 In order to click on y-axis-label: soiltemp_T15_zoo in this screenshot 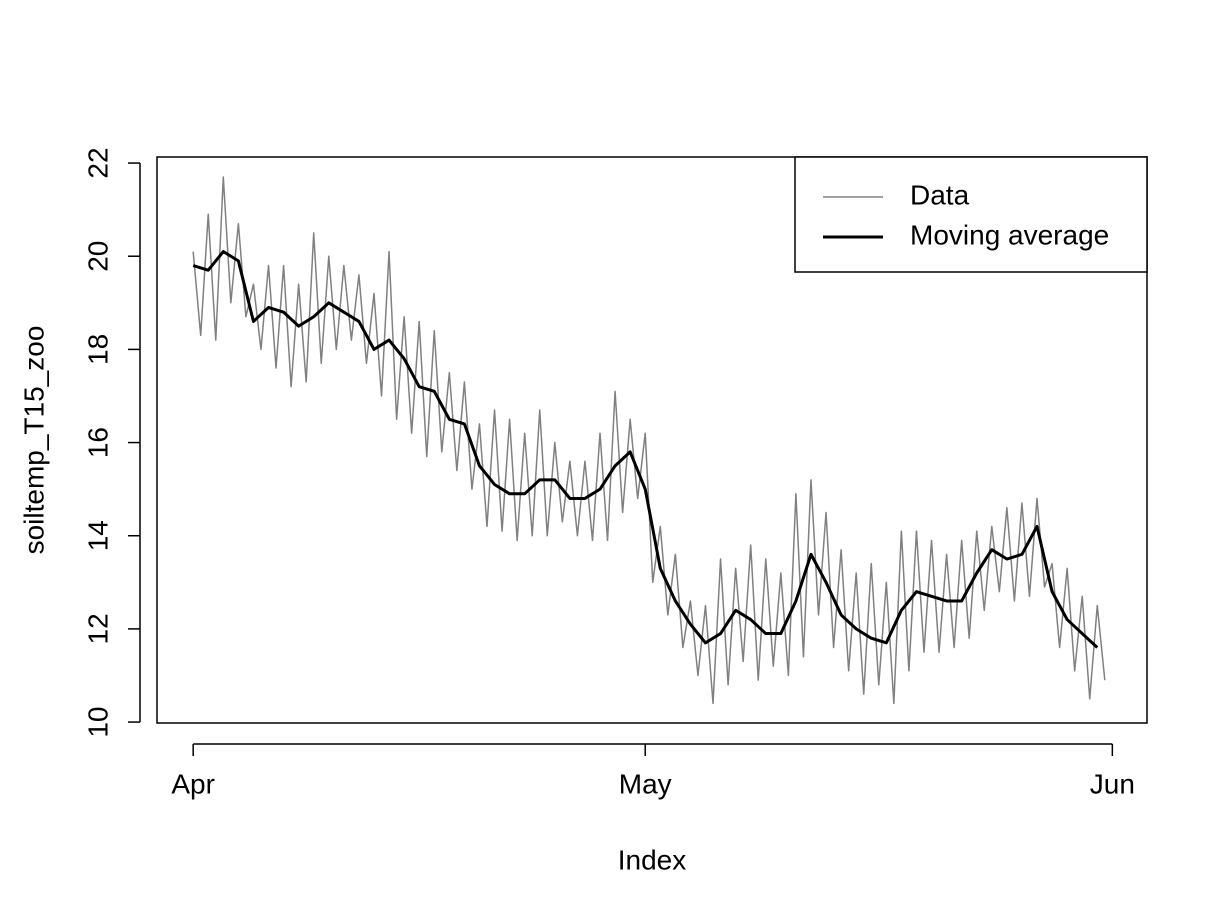, I will do `click(33, 440)`.